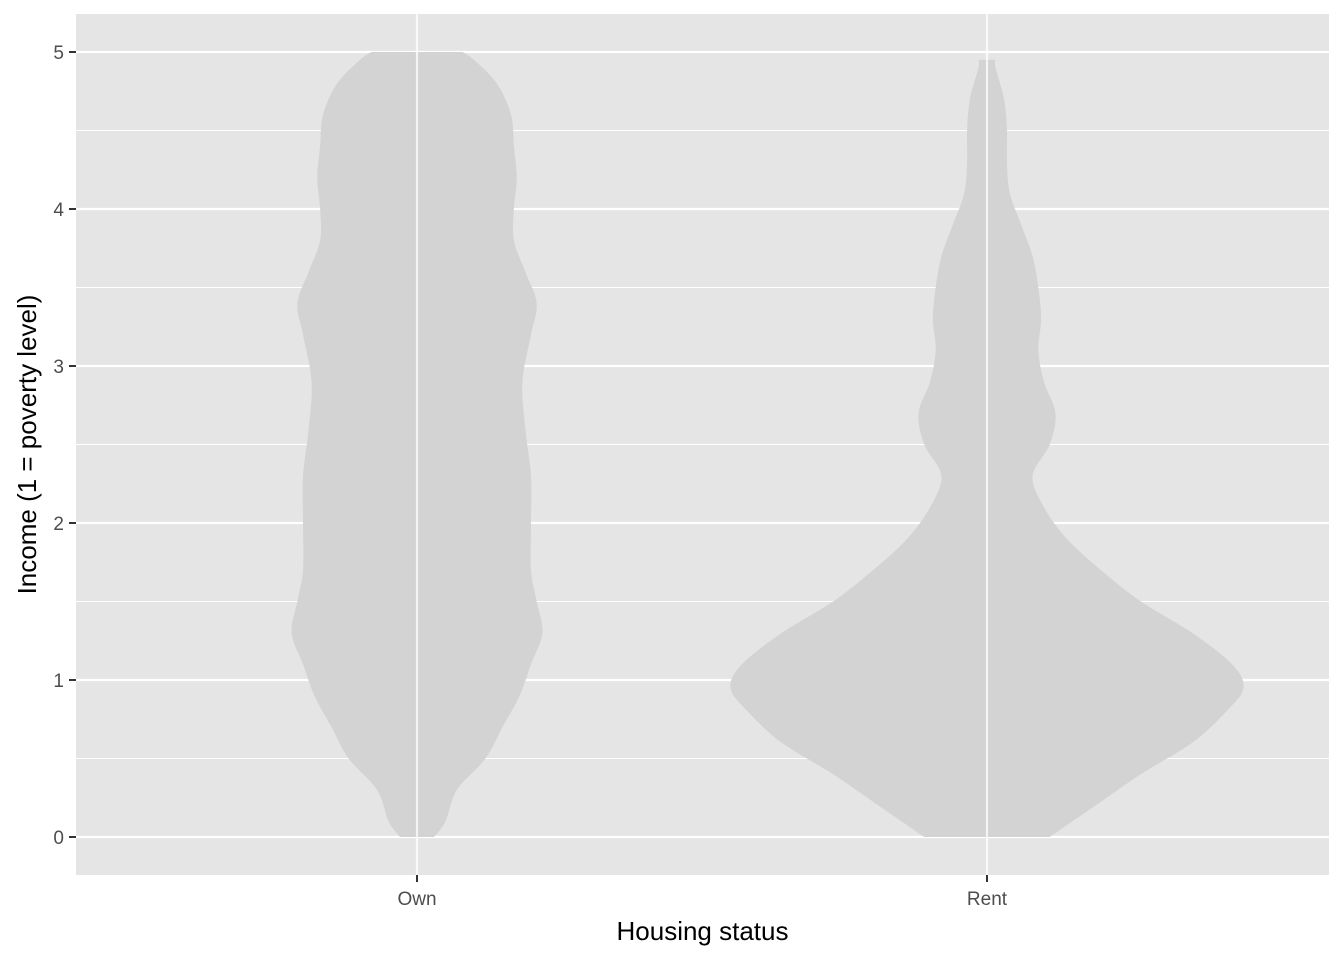 The image size is (1344, 960). Describe the element at coordinates (58, 367) in the screenshot. I see `y-tick-label: 3` at that location.